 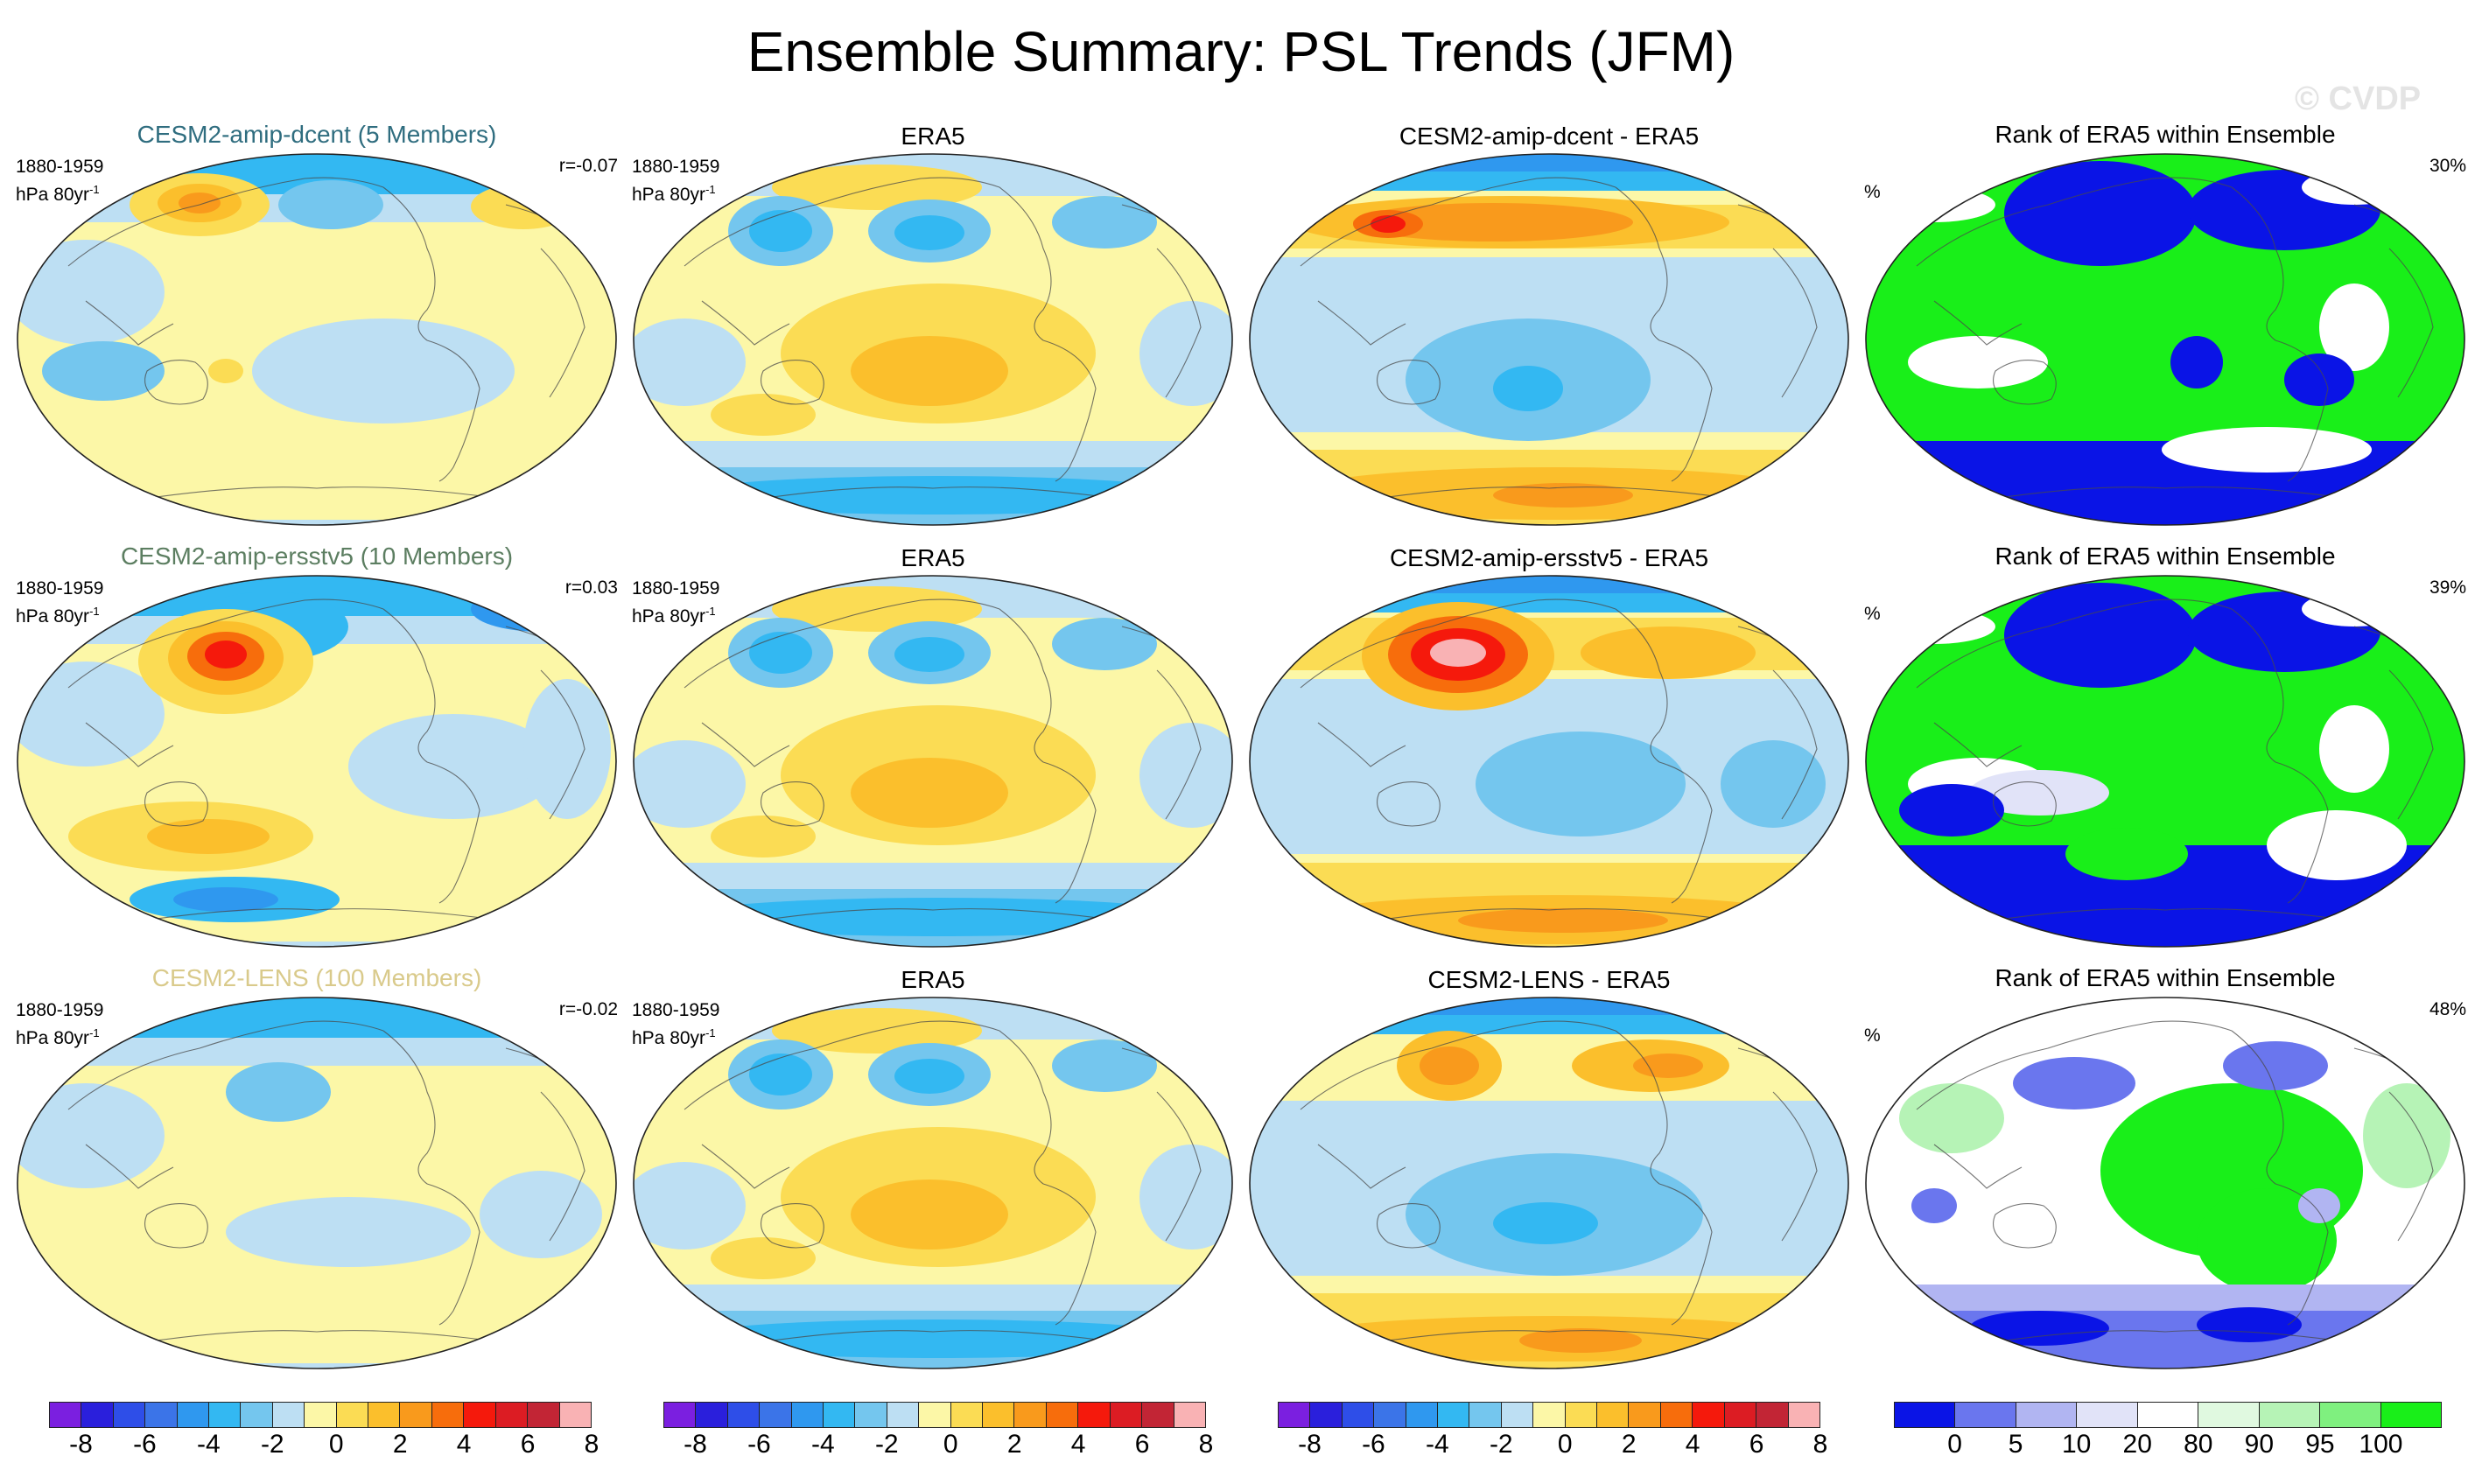 I want to click on colorbar-tick-label: 5, so click(x=2015, y=1444).